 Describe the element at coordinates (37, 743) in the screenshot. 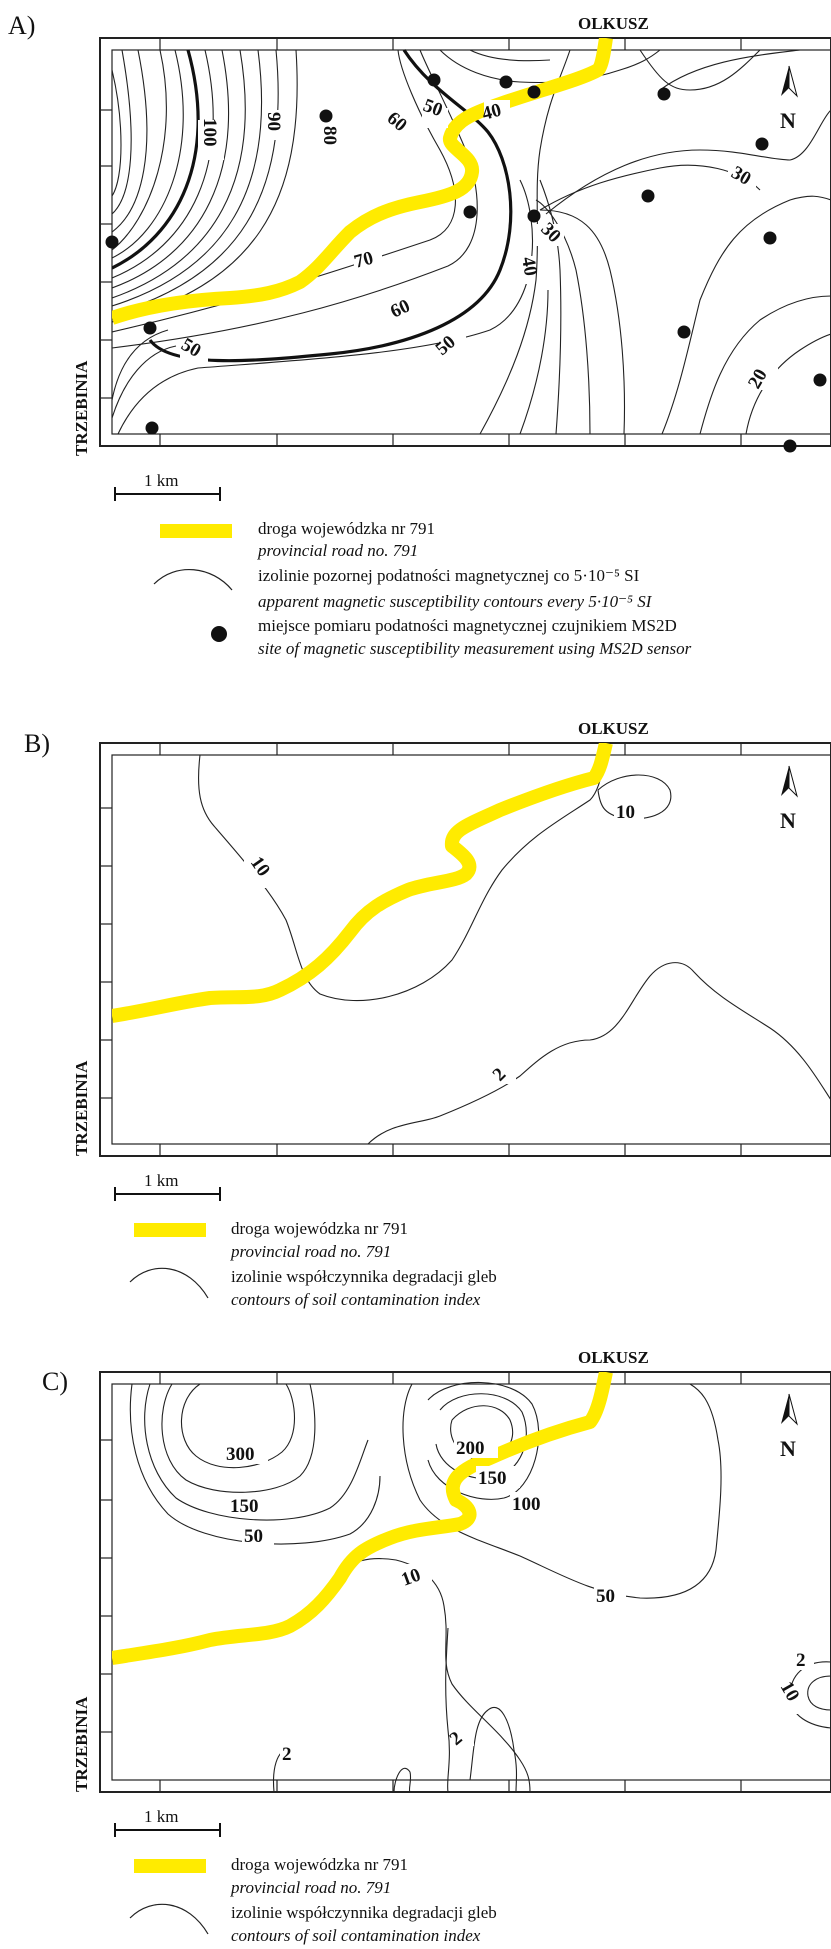

I see `panel-b-letter: B)` at that location.